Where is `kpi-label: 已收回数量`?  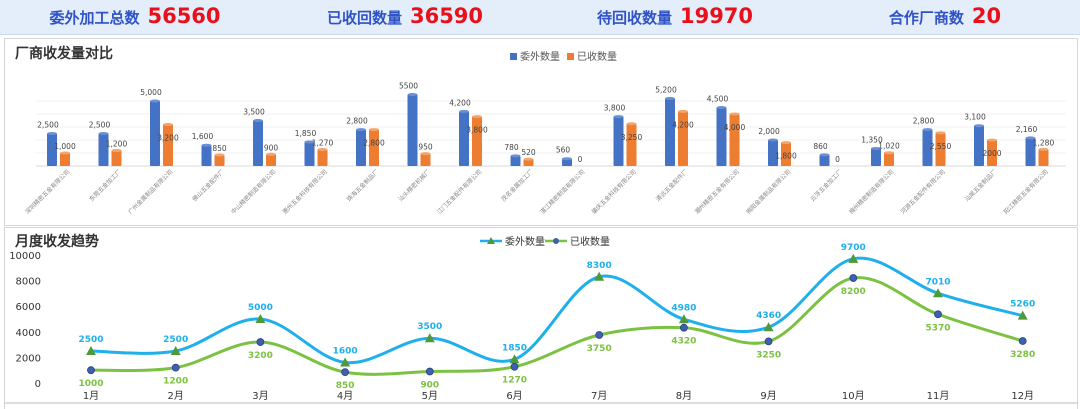
kpi-label: 已收回数量 is located at coordinates (364, 18).